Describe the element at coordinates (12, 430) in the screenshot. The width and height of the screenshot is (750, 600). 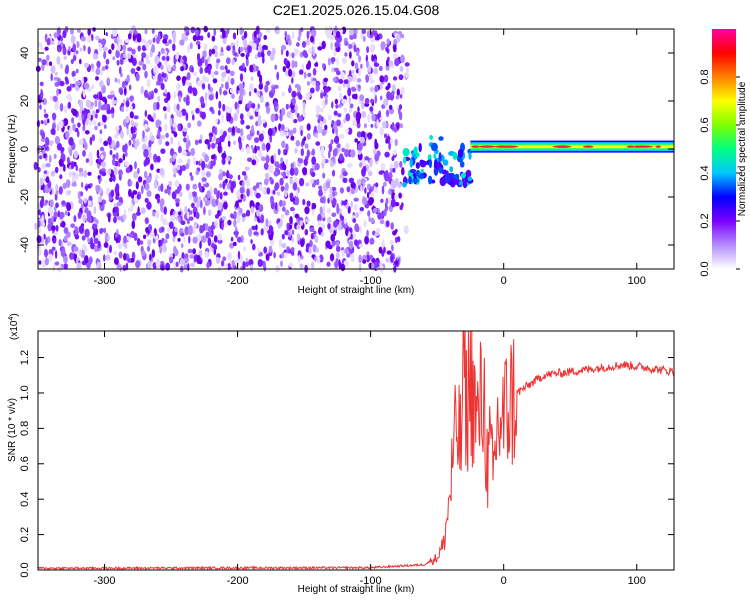
I see `snr-y-axis-title: SNR (10 * v/v)` at that location.